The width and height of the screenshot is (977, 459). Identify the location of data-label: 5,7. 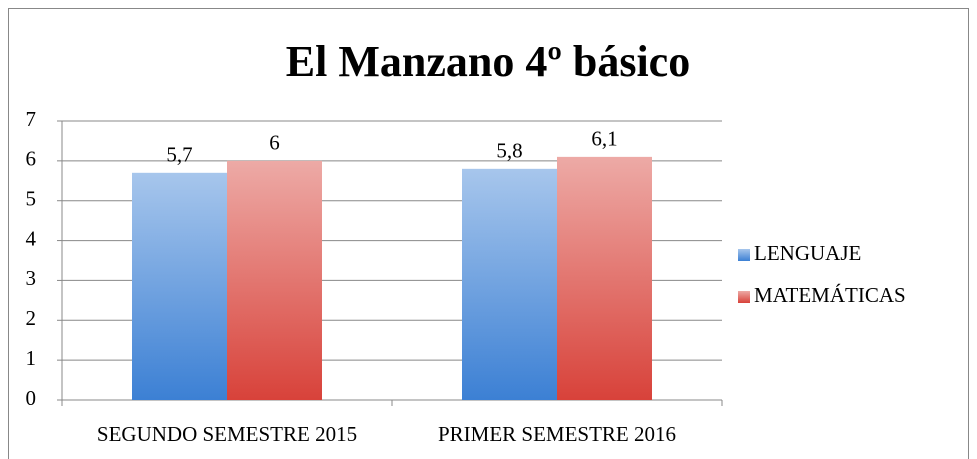
(179, 155).